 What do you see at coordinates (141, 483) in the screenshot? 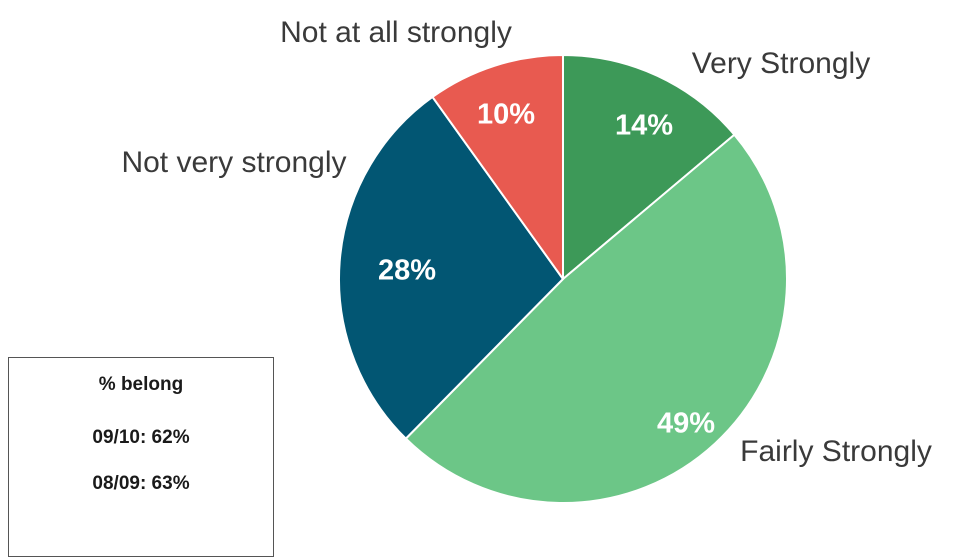
I see `summary-row-0809: 08/09: 63%` at bounding box center [141, 483].